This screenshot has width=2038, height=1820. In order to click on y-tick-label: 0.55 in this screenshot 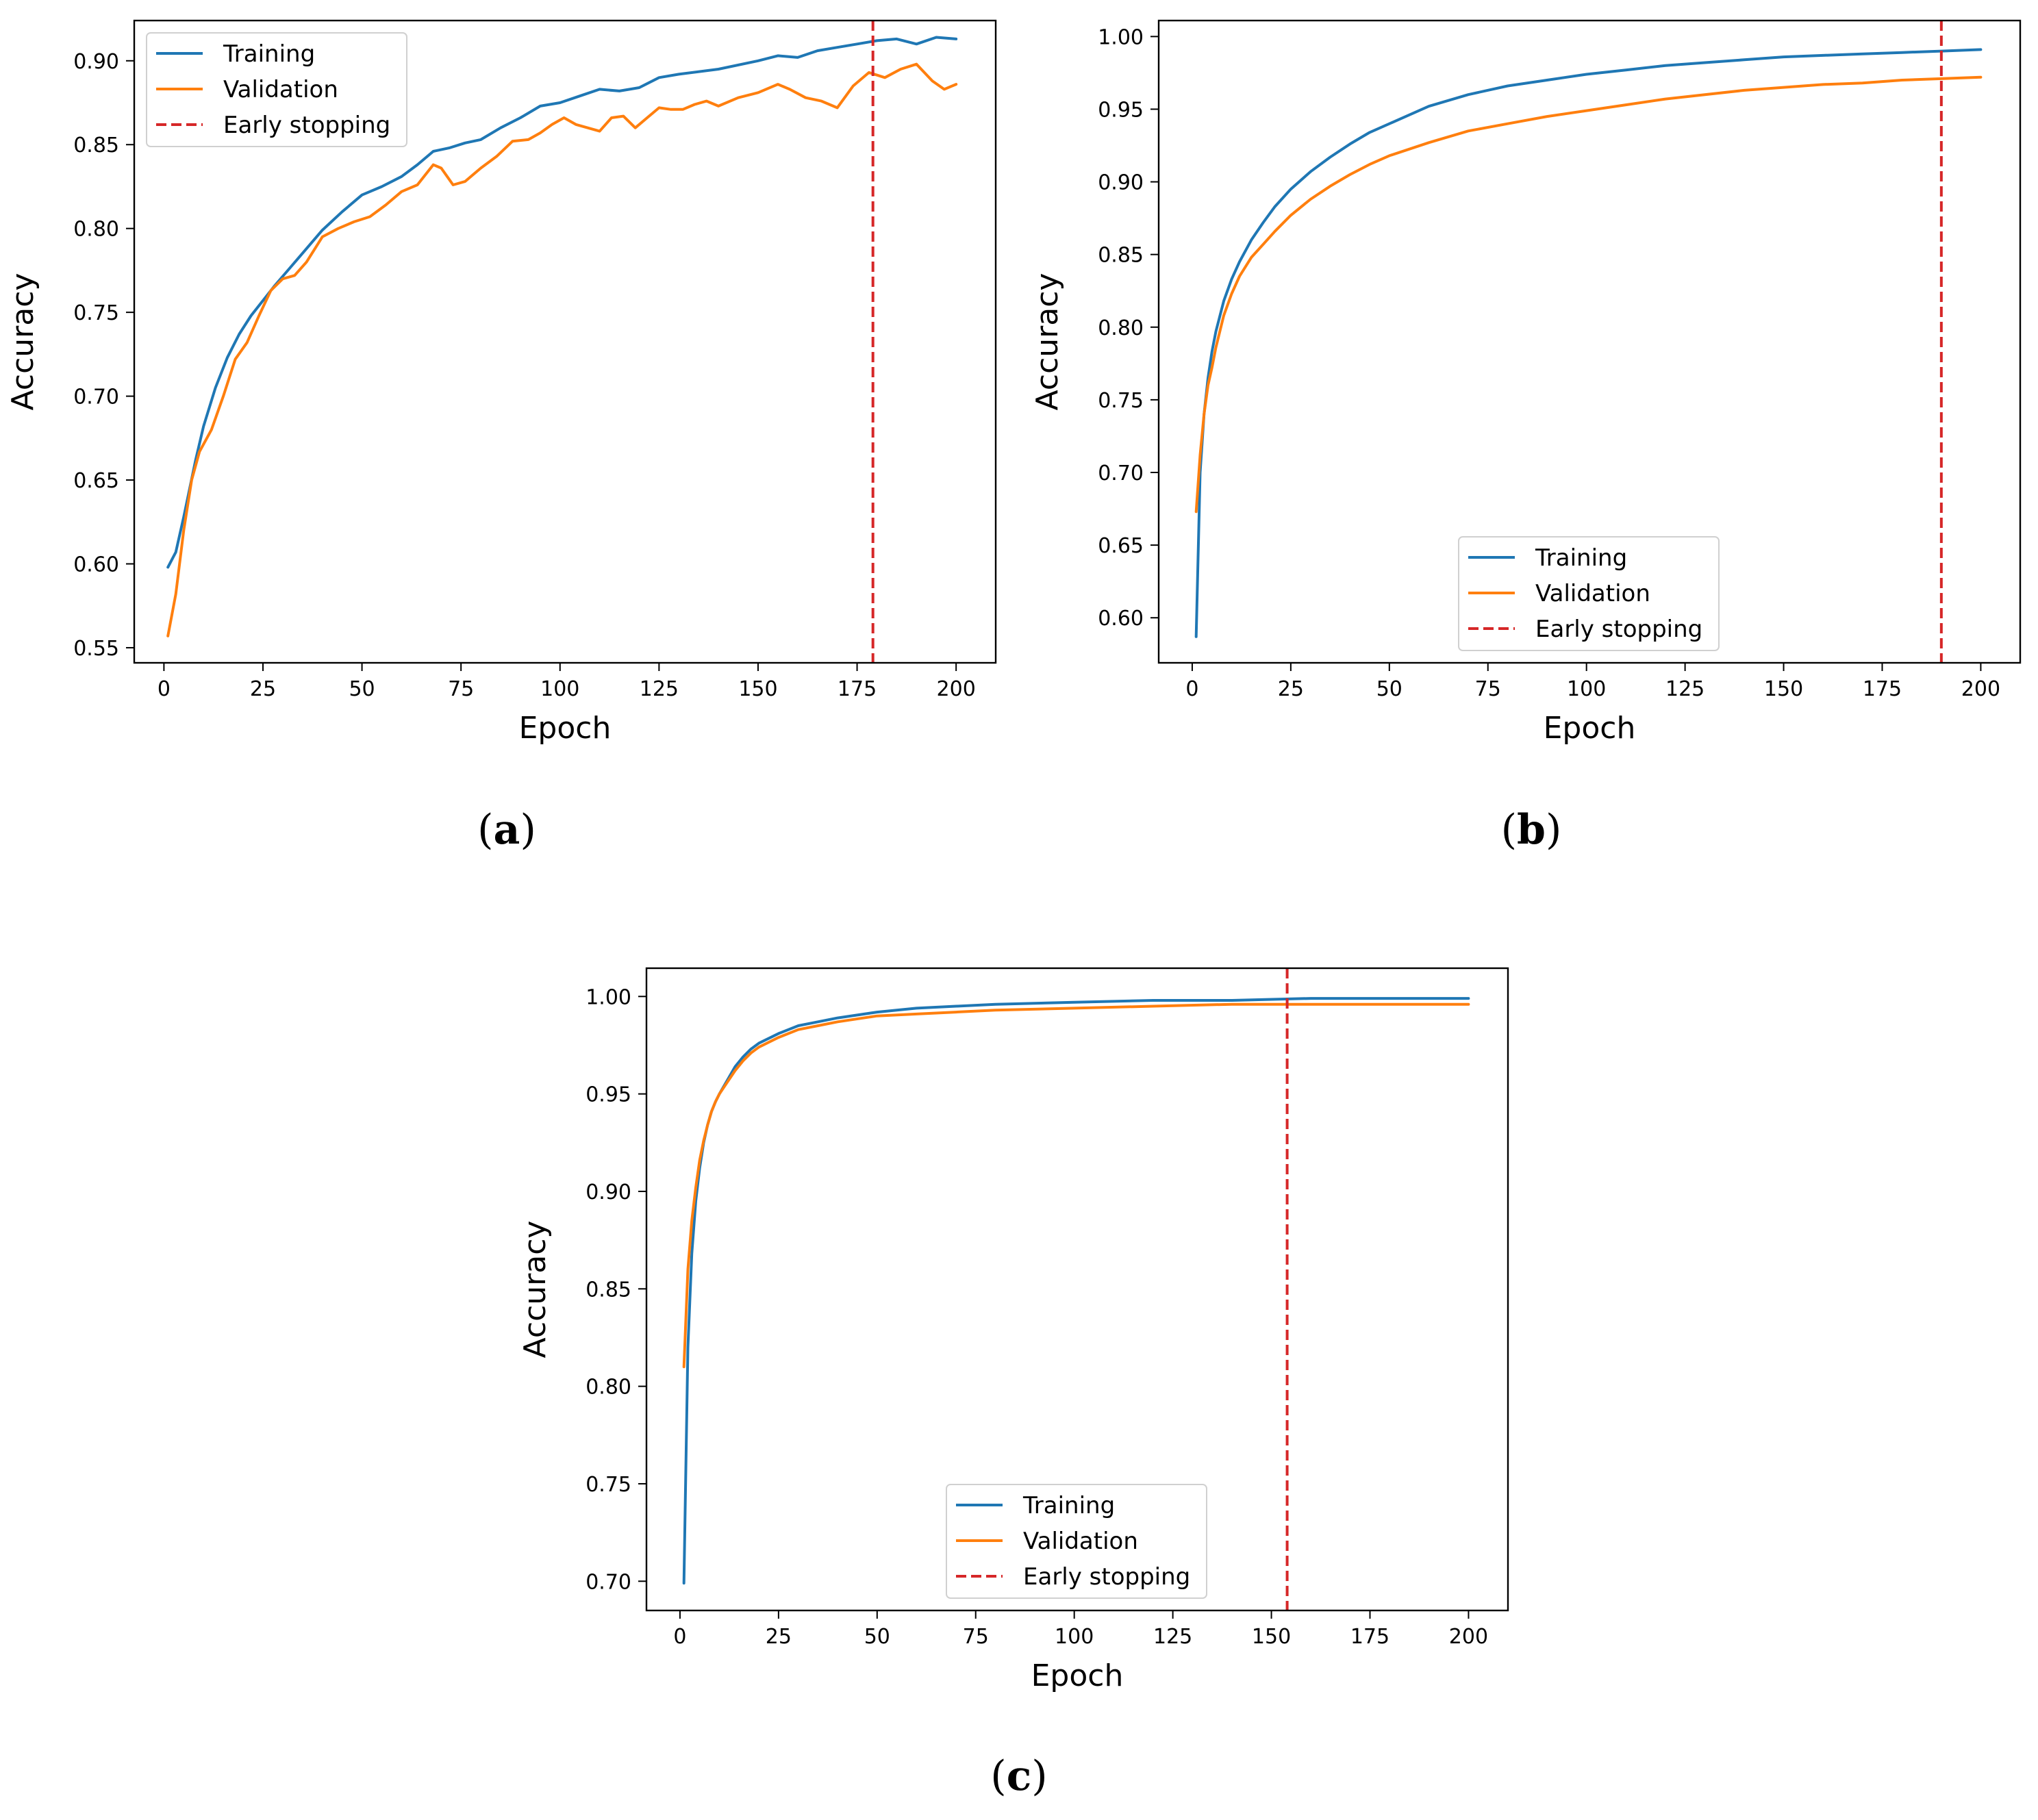, I will do `click(96, 649)`.